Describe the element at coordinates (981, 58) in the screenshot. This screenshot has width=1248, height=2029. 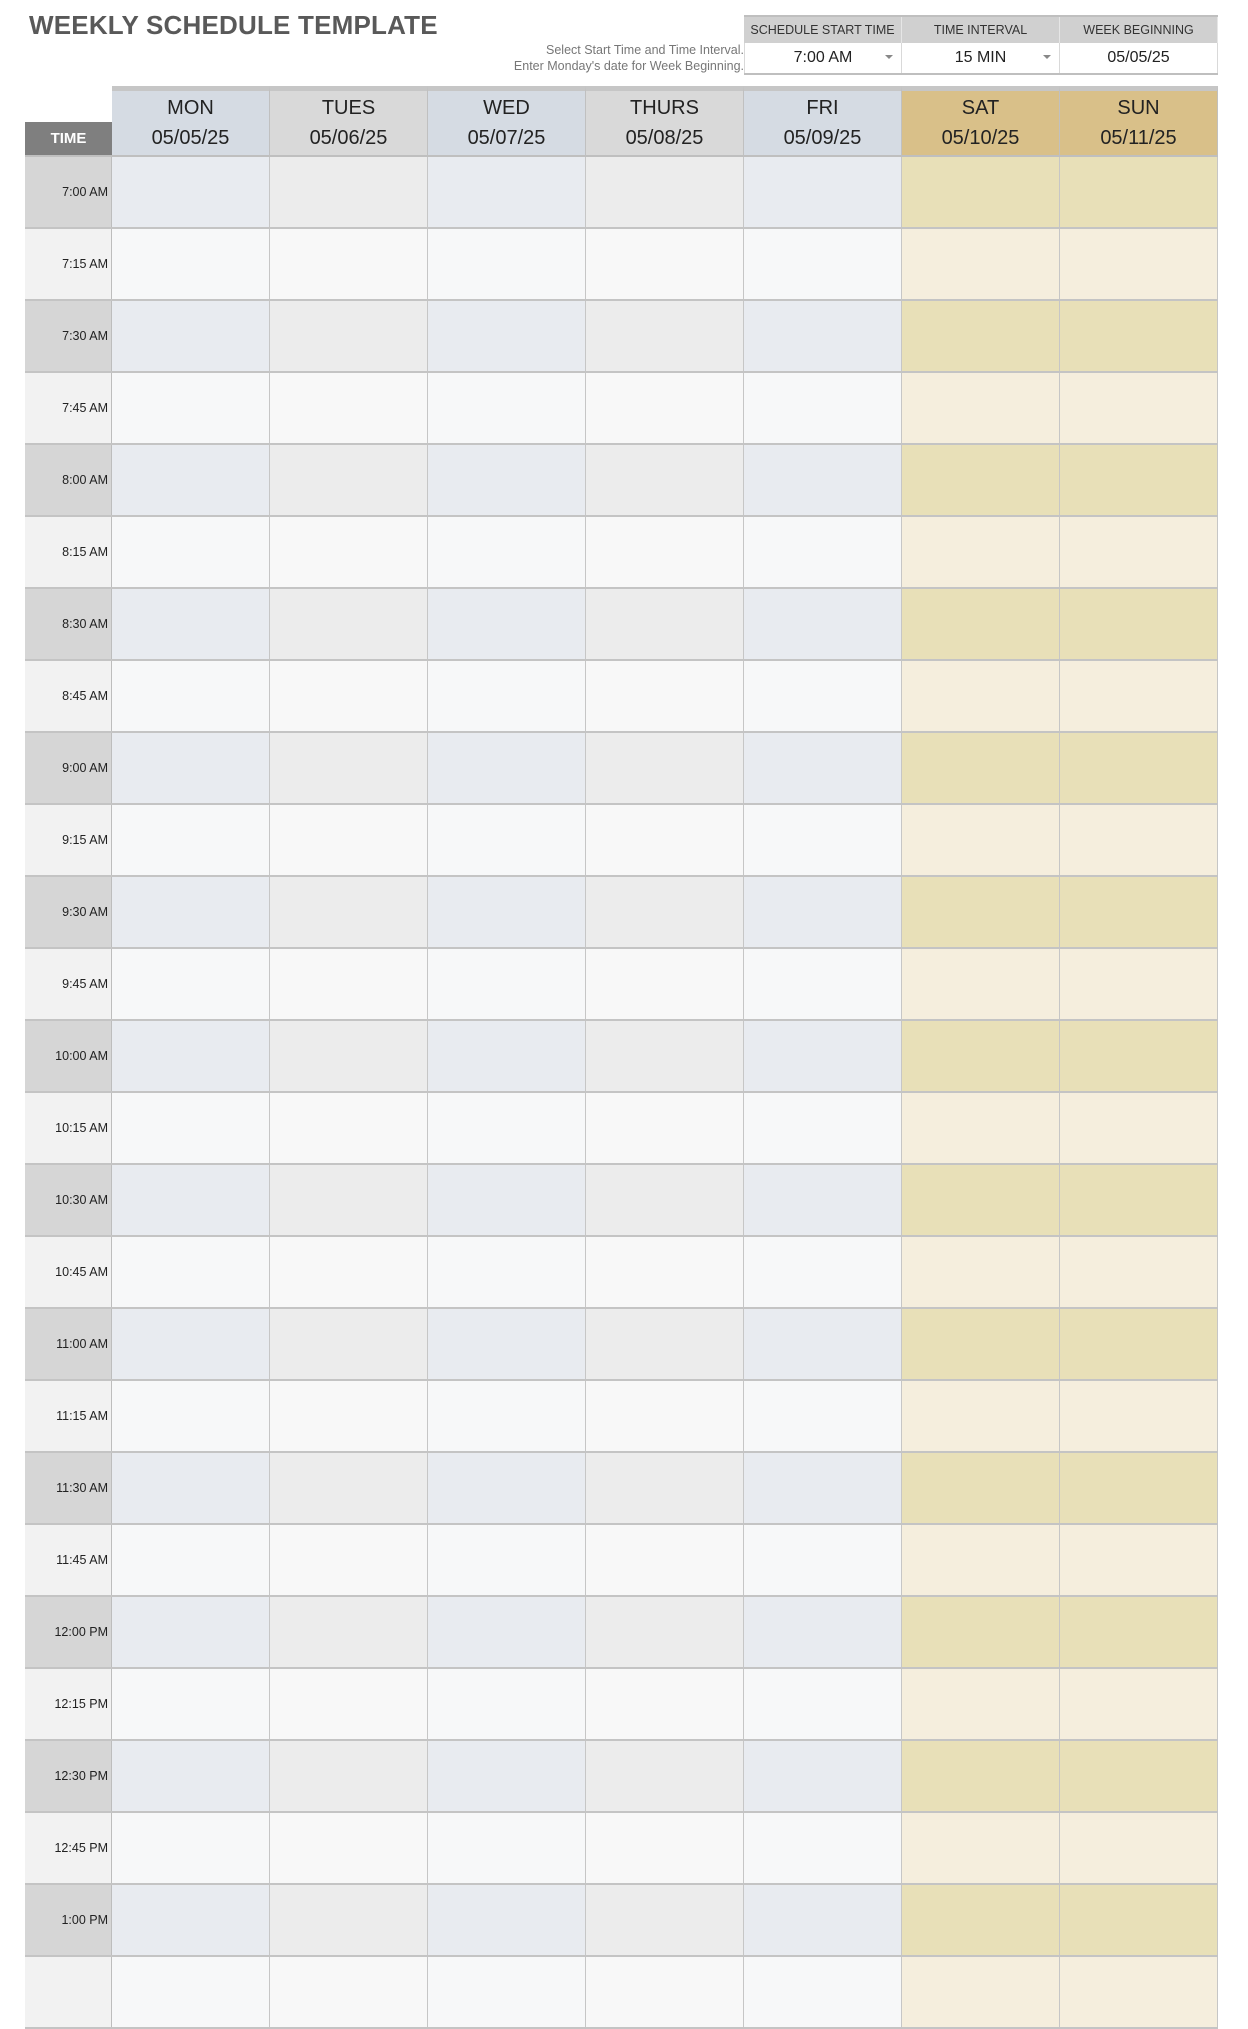
I see `interval-select: 15 MIN` at that location.